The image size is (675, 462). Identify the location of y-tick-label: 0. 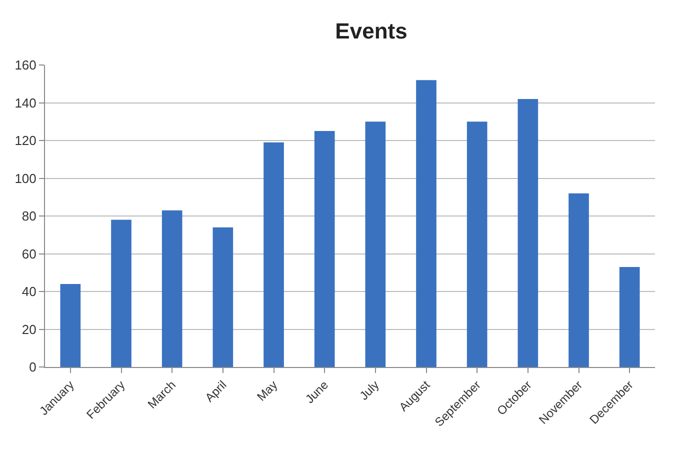
(32, 367).